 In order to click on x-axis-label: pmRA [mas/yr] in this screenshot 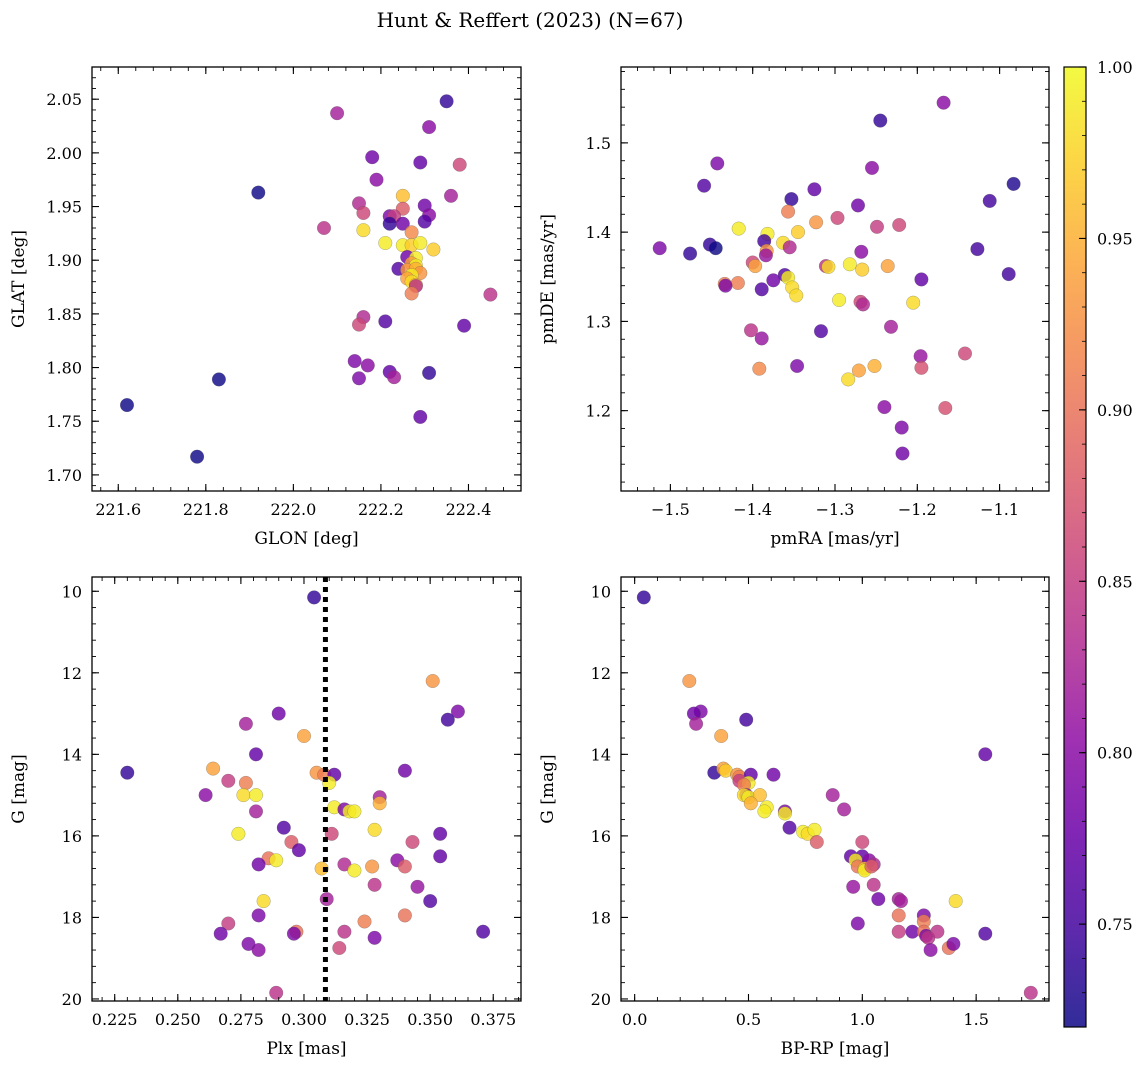, I will do `click(834, 539)`.